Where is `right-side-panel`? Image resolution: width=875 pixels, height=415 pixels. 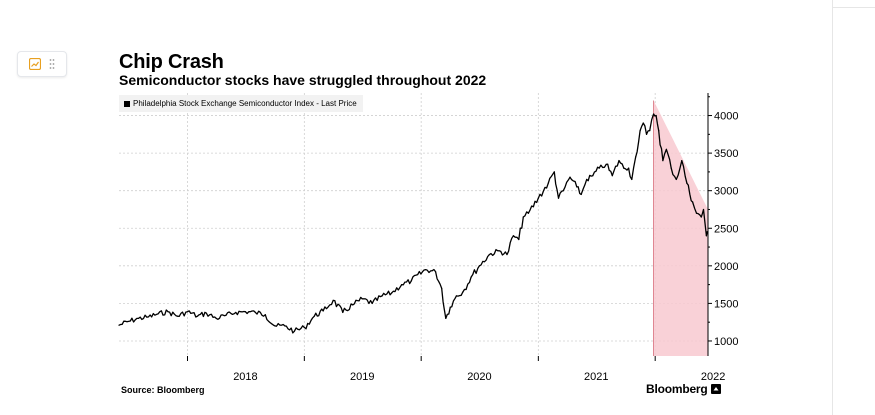
right-side-panel is located at coordinates (853, 207).